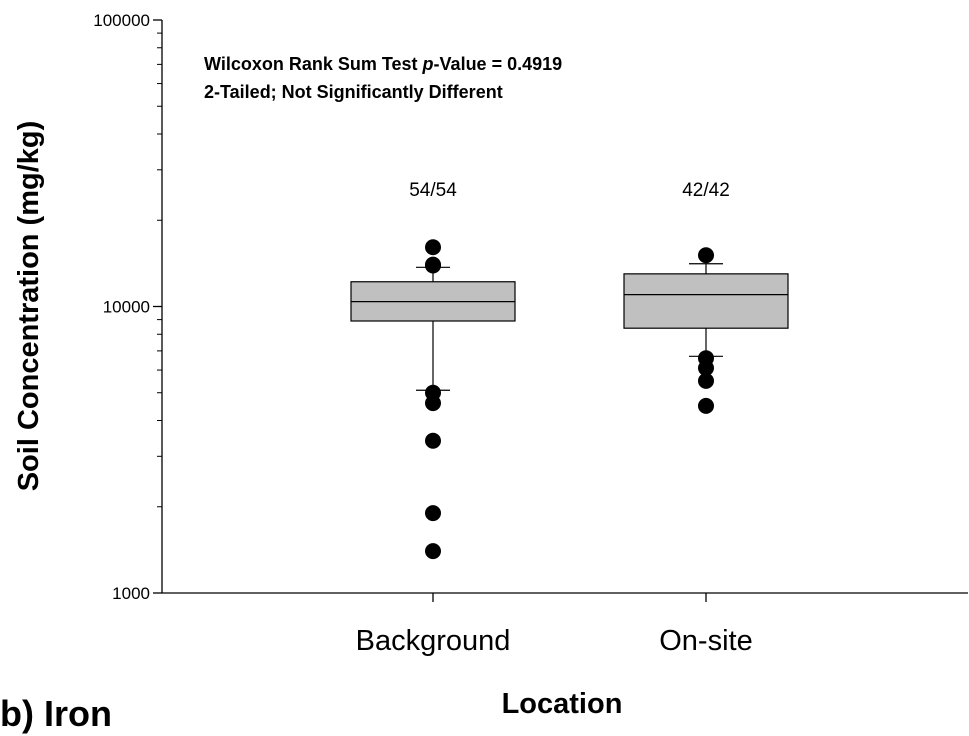  What do you see at coordinates (433, 641) in the screenshot?
I see `x-tick-label: Background` at bounding box center [433, 641].